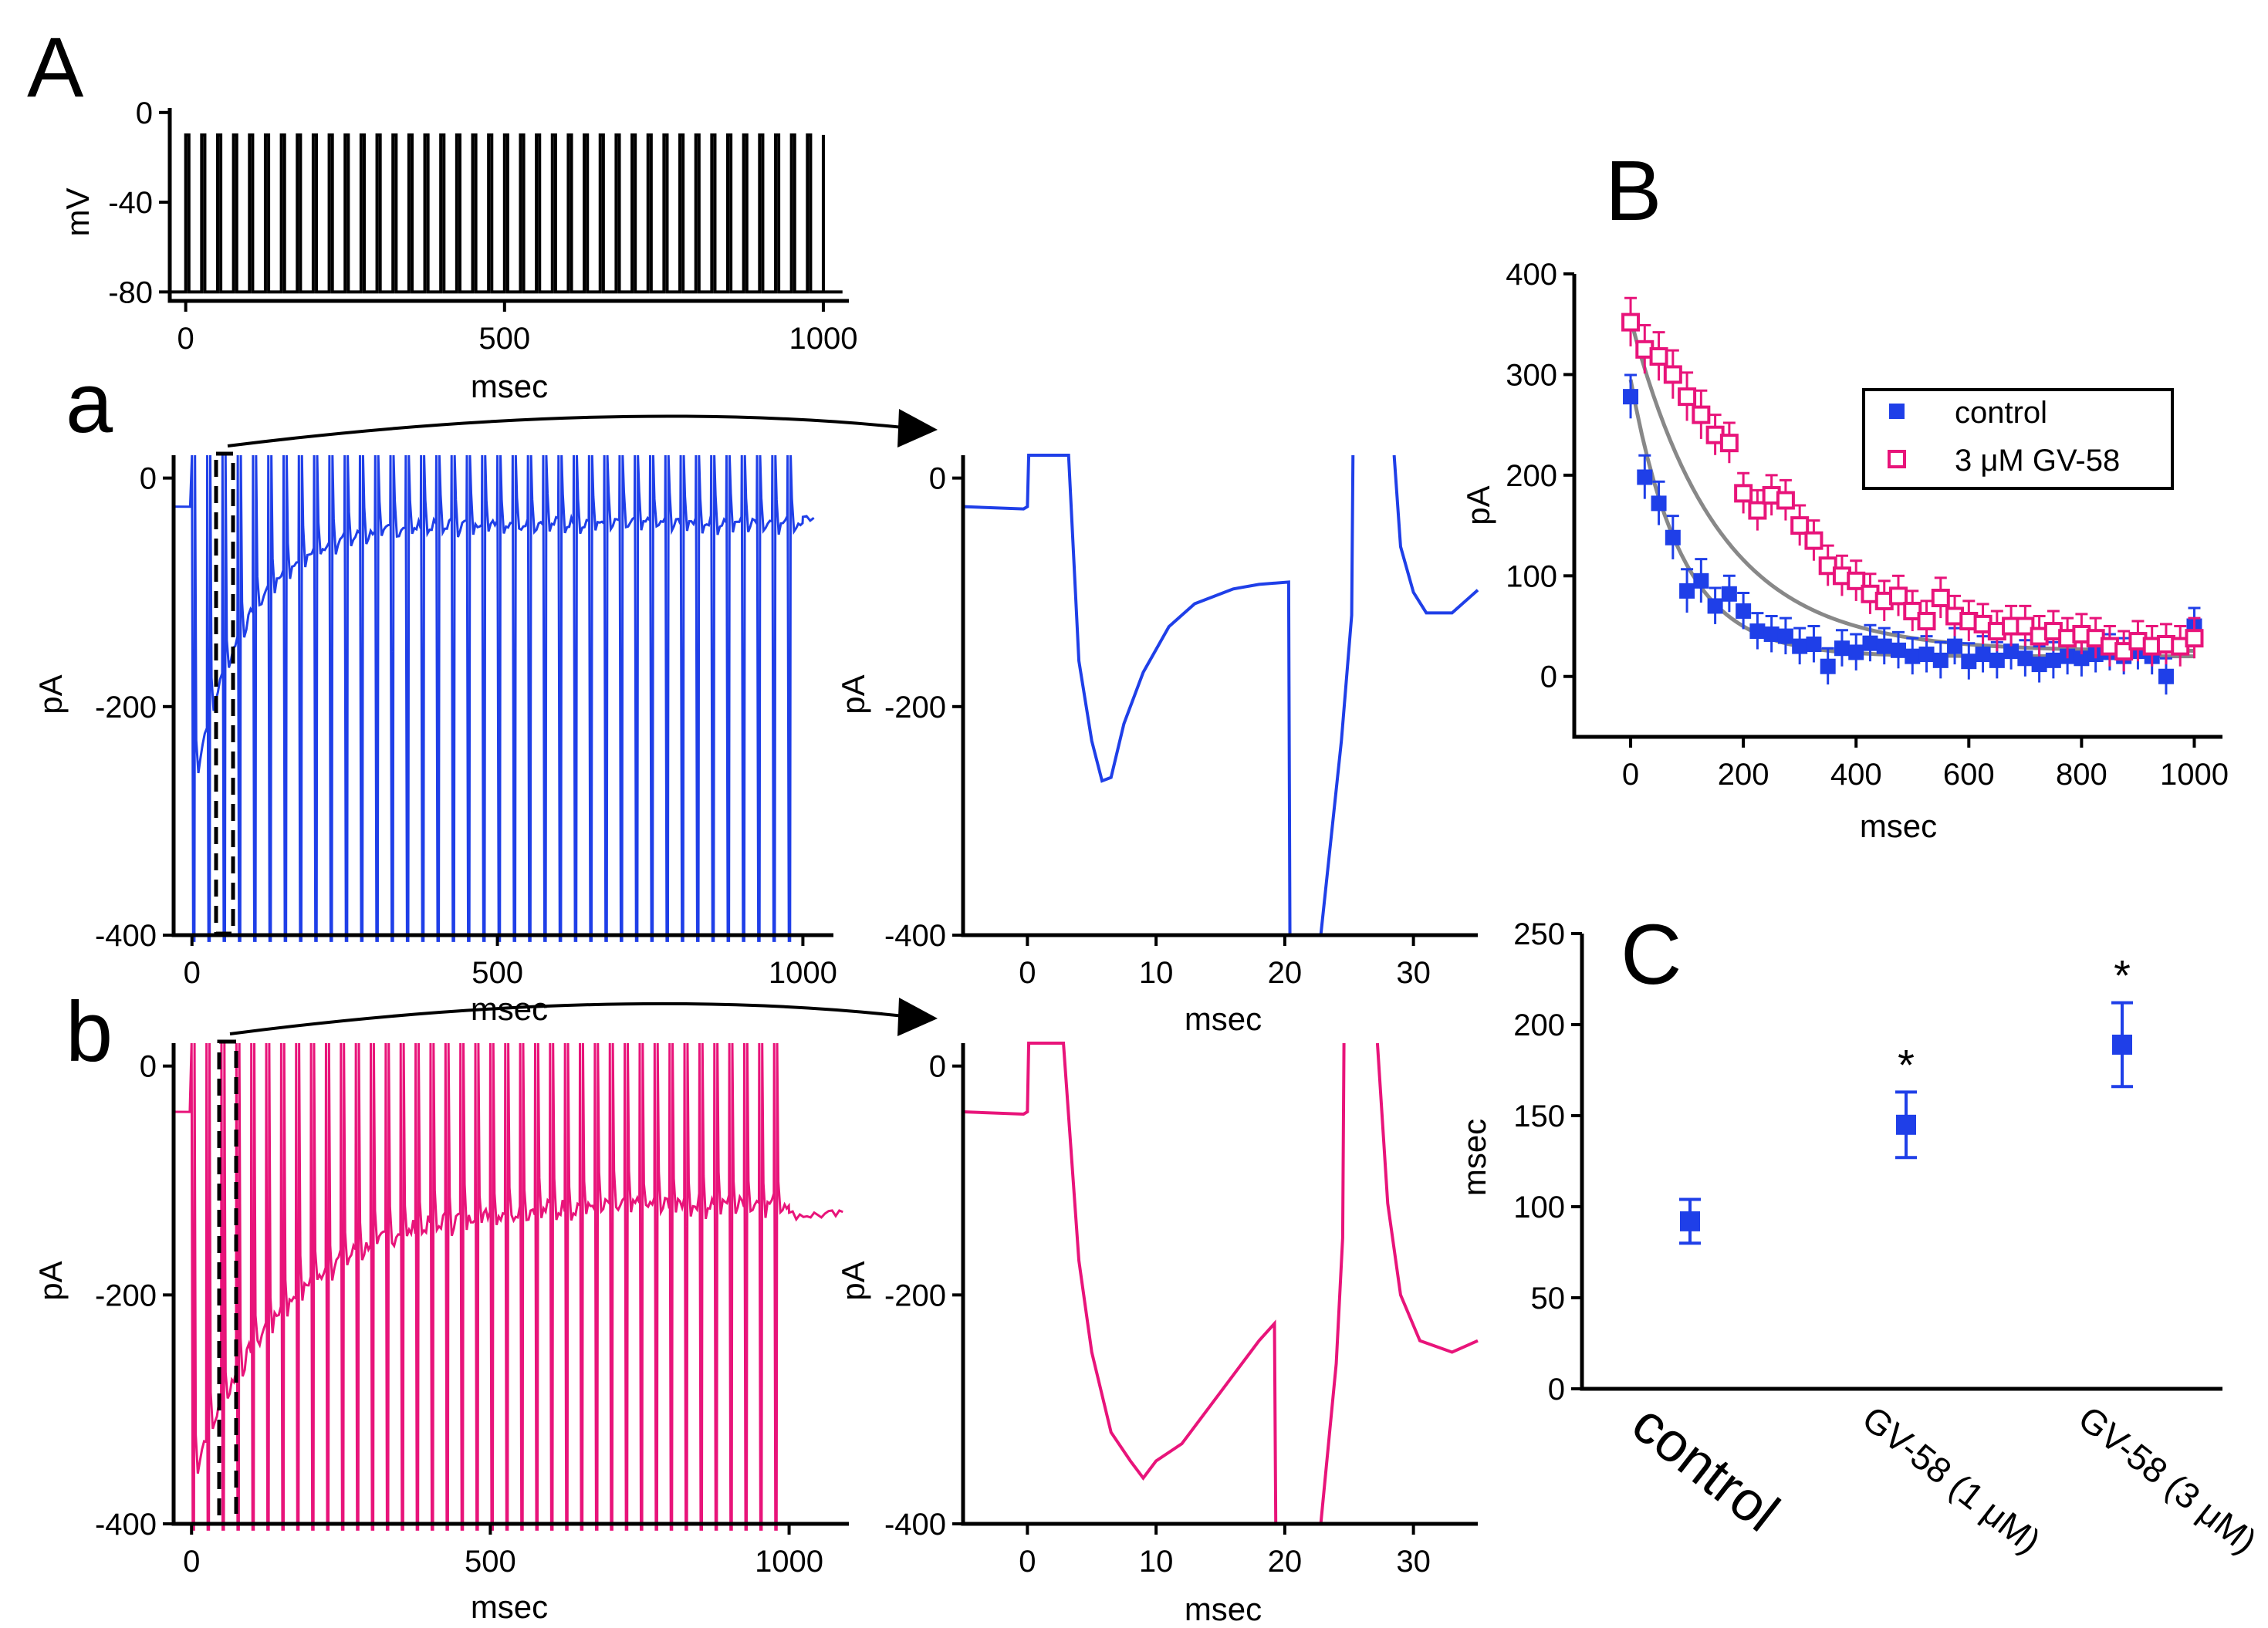 The height and width of the screenshot is (1628, 2268). Describe the element at coordinates (1856, 775) in the screenshot. I see `B-xtick-label: 400` at that location.